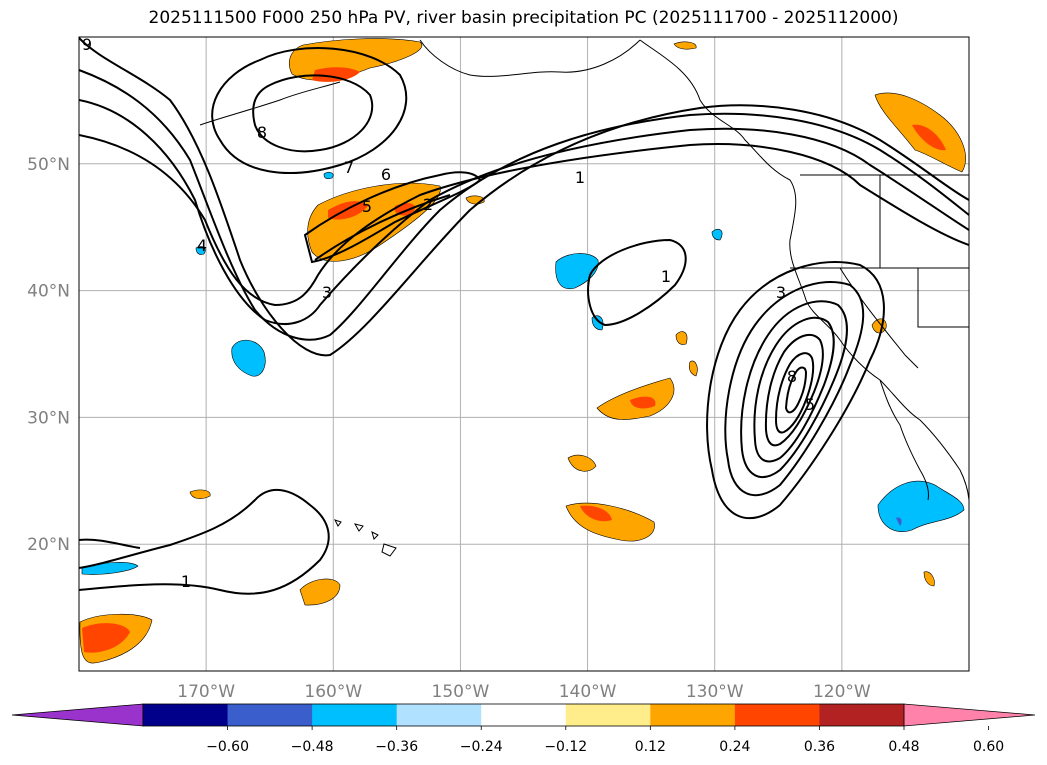 The height and width of the screenshot is (765, 1047). I want to click on lat-tick-label: 20°N, so click(48, 545).